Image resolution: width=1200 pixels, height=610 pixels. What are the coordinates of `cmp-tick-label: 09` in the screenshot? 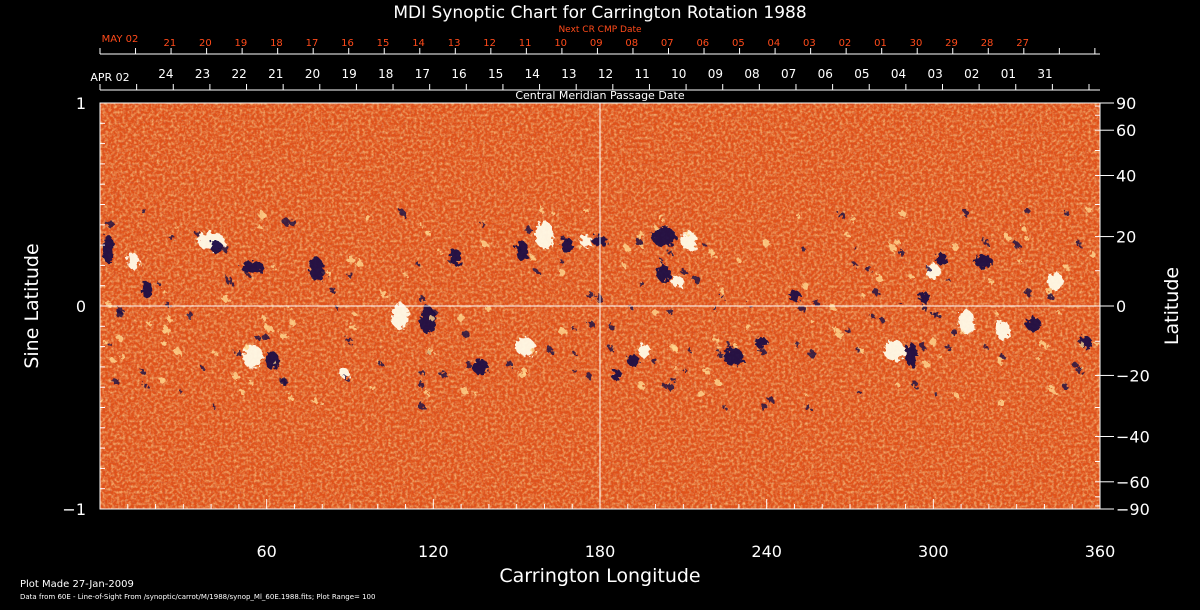 It's located at (715, 74).